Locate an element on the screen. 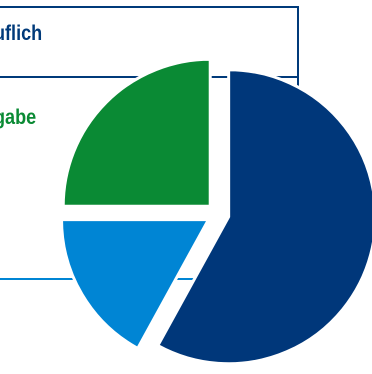 The image size is (372, 374). legend-label-blue: uflich is located at coordinates (21, 33).